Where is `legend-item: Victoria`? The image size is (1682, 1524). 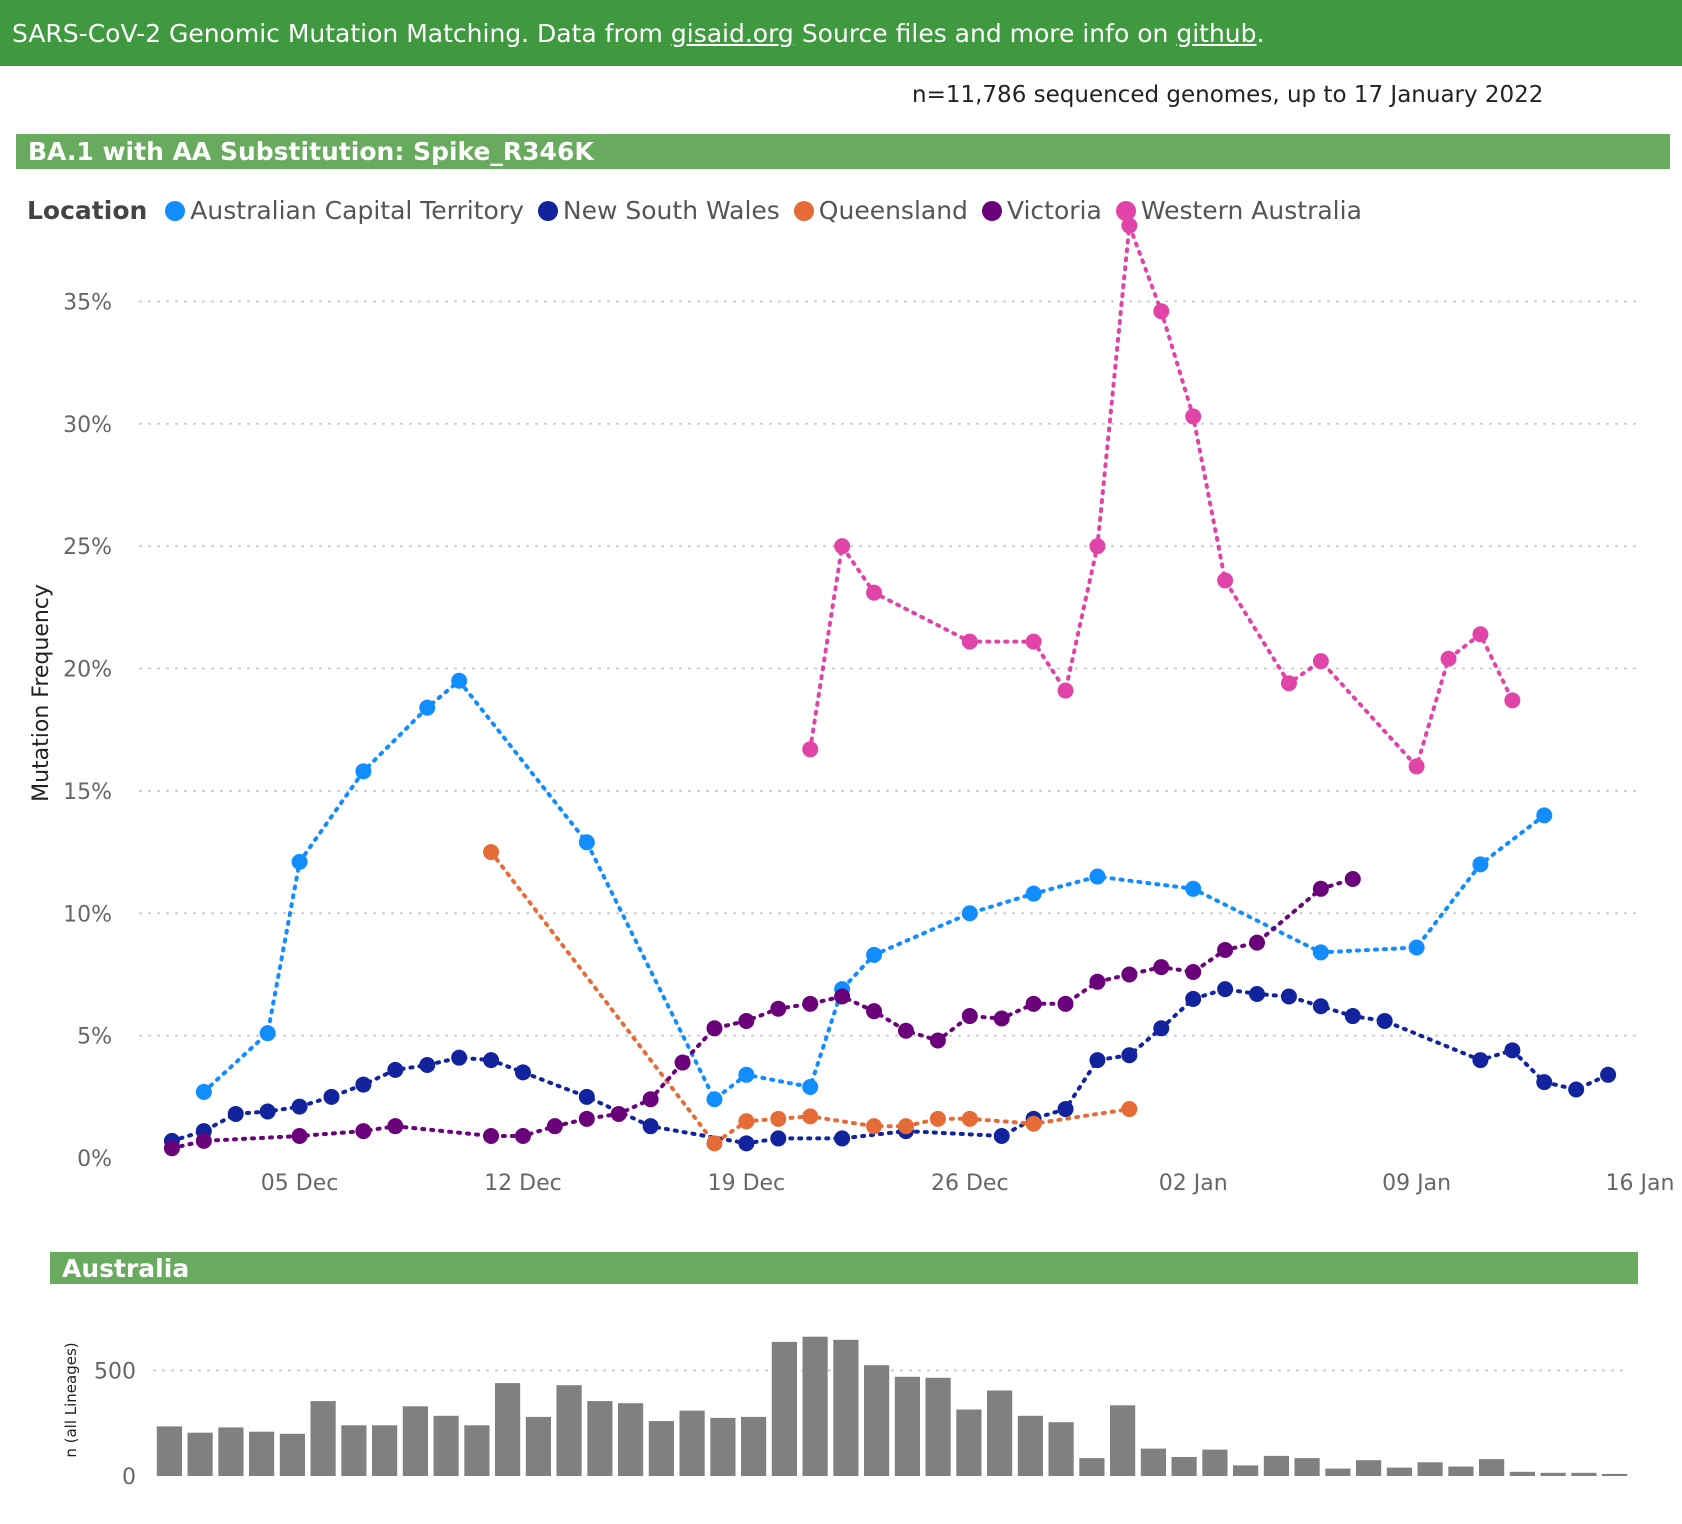 legend-item: Victoria is located at coordinates (1041, 210).